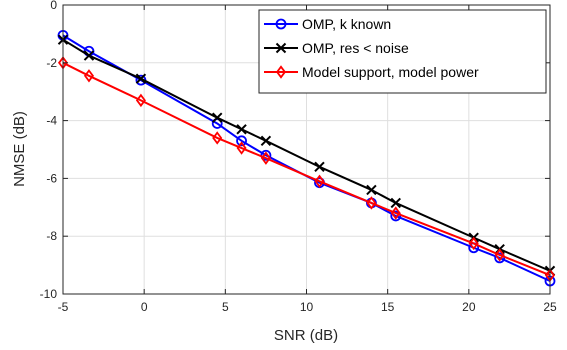  I want to click on y-tick-label: 0, so click(53, 6).